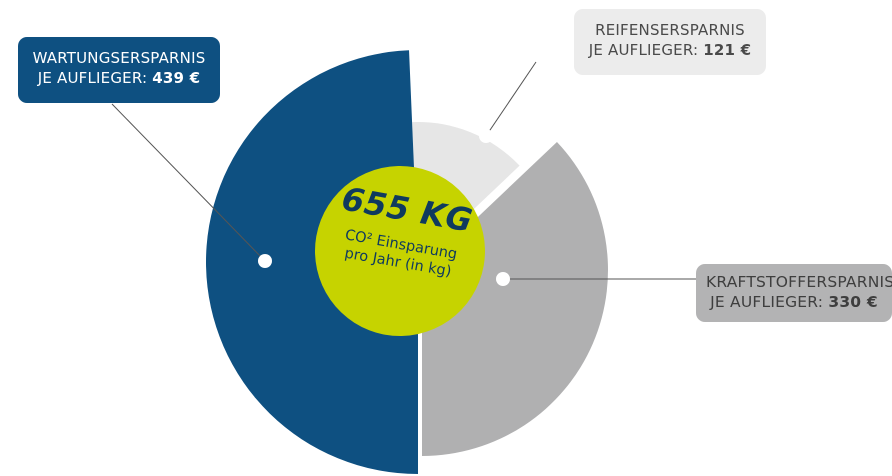 This screenshot has height=476, width=892. I want to click on wartung-callout-amount: 439 €, so click(176, 78).